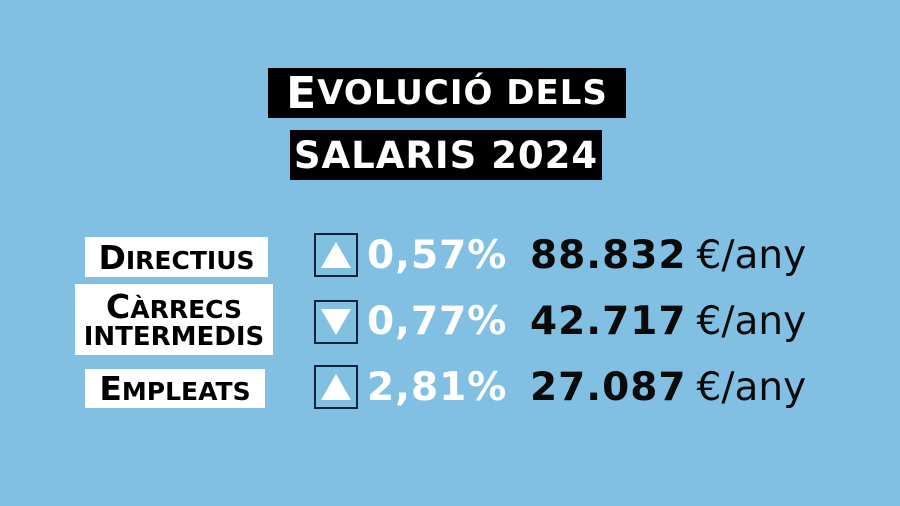 This screenshot has height=506, width=900. Describe the element at coordinates (437, 255) in the screenshot. I see `percent-directius: 0,57%` at that location.